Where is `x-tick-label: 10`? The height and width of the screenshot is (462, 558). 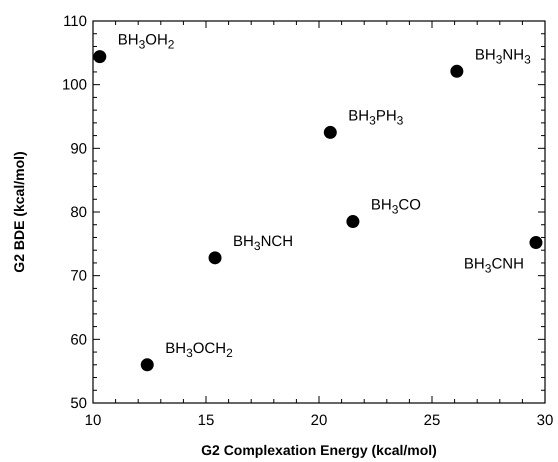 x-tick-label: 10 is located at coordinates (93, 420).